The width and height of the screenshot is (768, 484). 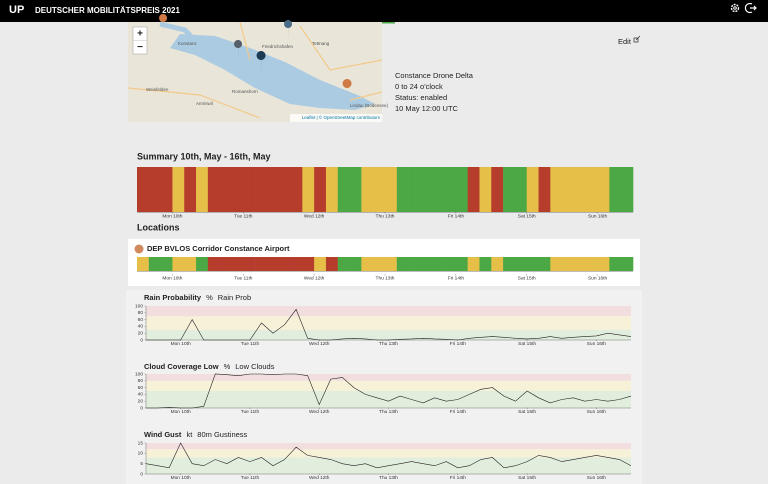 What do you see at coordinates (637, 39) in the screenshot?
I see `edit-icon` at bounding box center [637, 39].